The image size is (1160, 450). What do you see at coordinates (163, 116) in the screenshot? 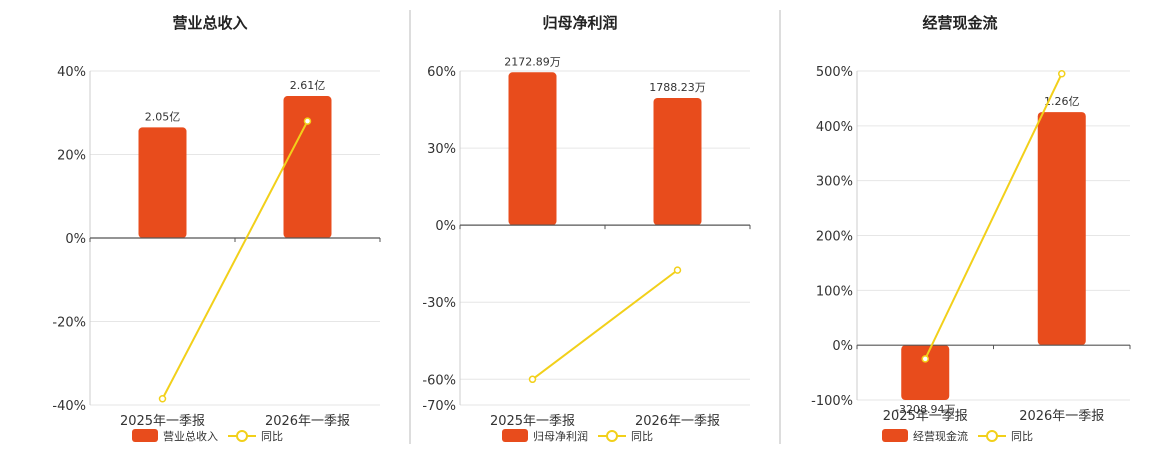
I see `bar-data-label: 2.05亿` at bounding box center [163, 116].